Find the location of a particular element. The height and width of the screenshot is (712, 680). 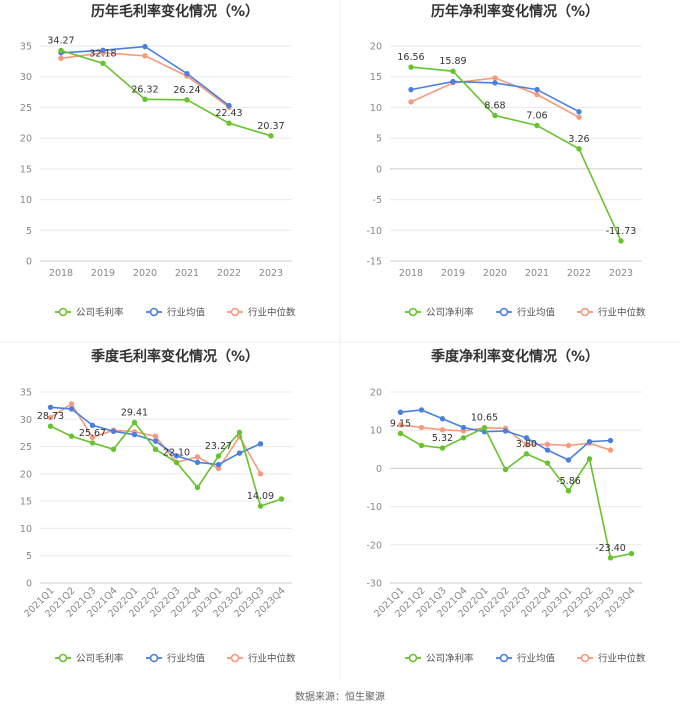

data-label: 10.65 is located at coordinates (484, 418).